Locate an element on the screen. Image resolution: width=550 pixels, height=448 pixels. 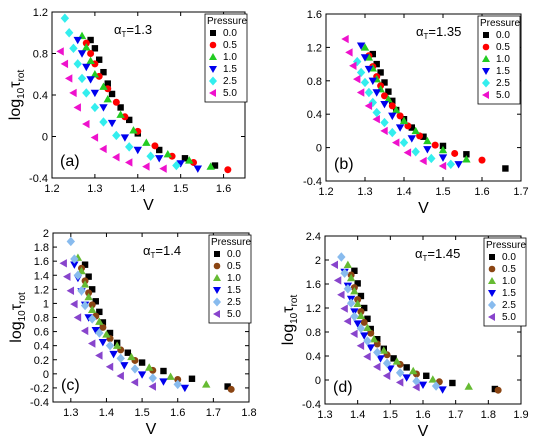
legend-entry: 1.5 is located at coordinates (234, 290).